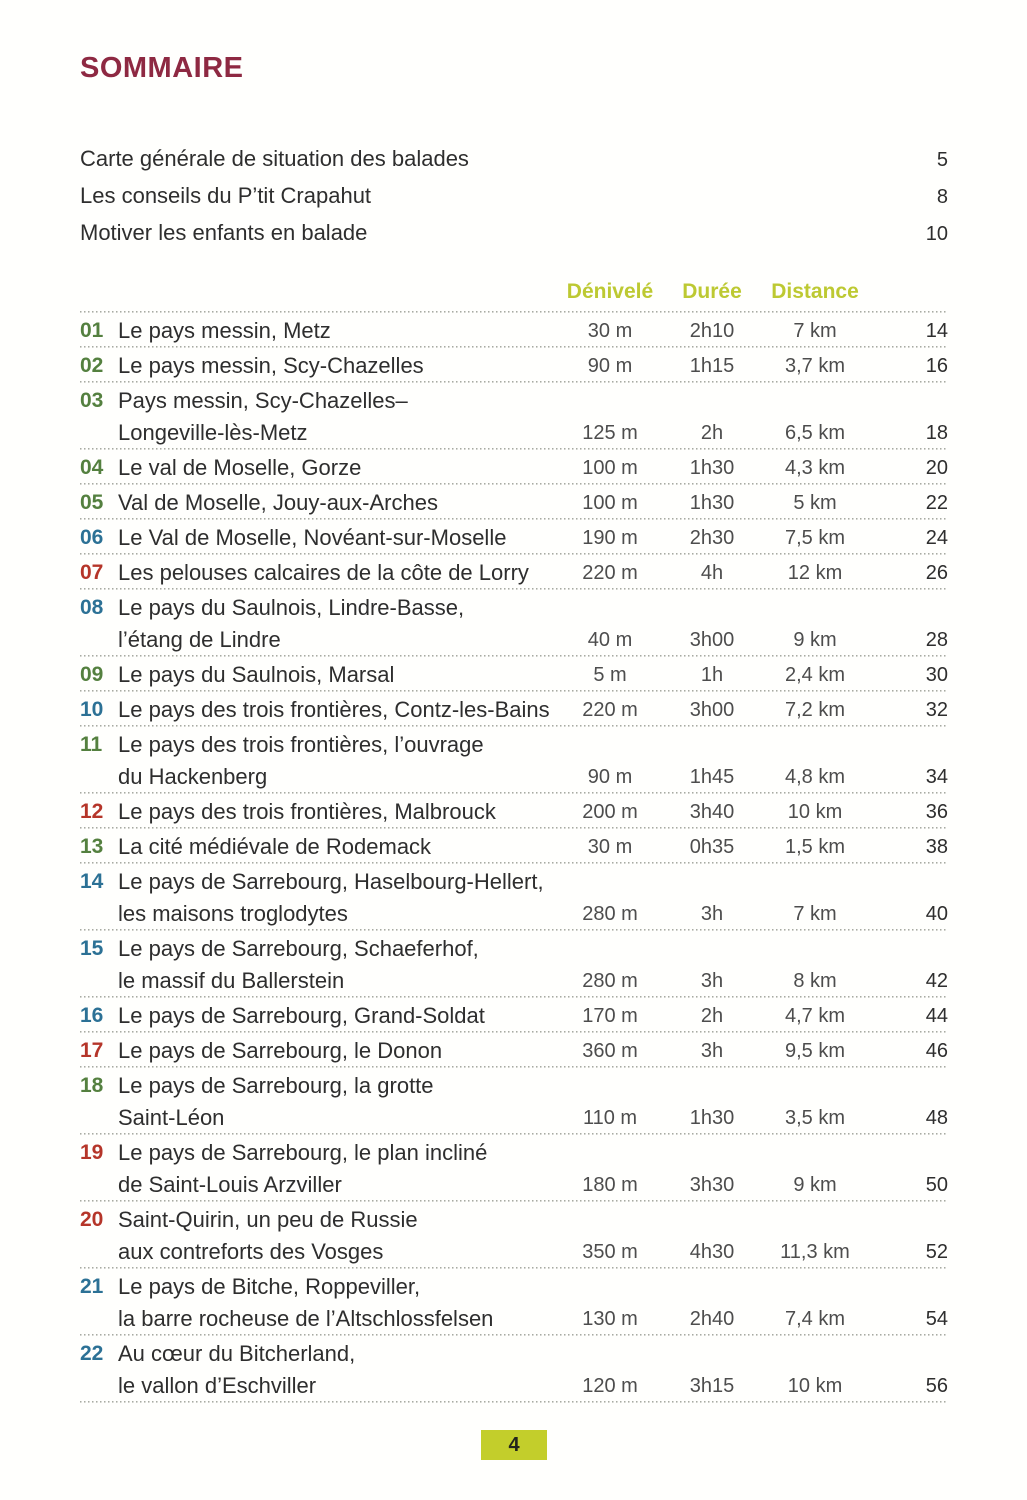  What do you see at coordinates (275, 846) in the screenshot?
I see `walk-title-line: La cité médiévale de Rodemack` at bounding box center [275, 846].